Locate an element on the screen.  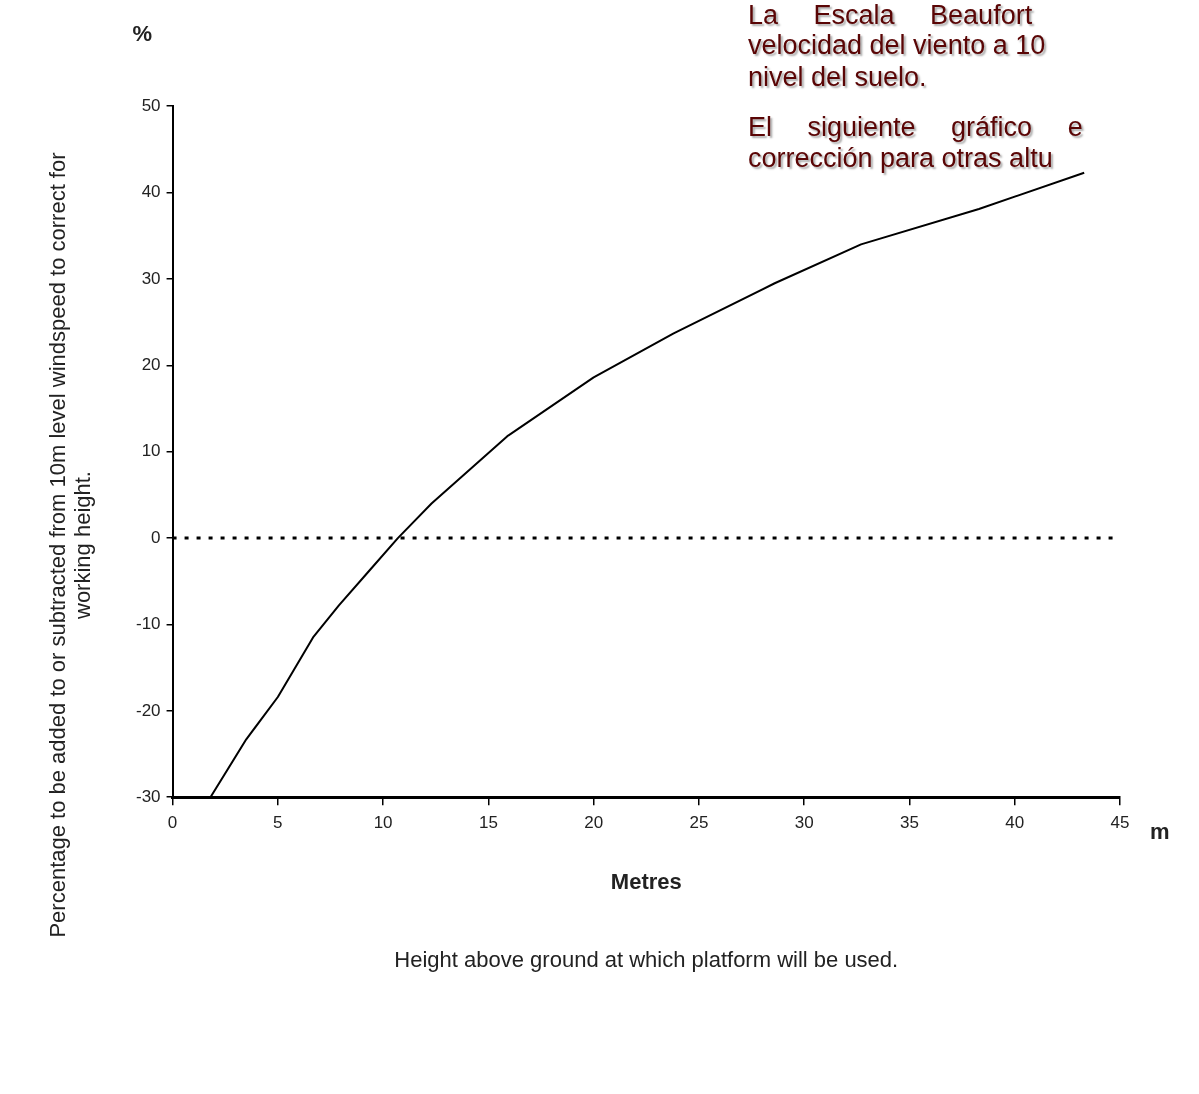
x-tick-label: 15 is located at coordinates (488, 823).